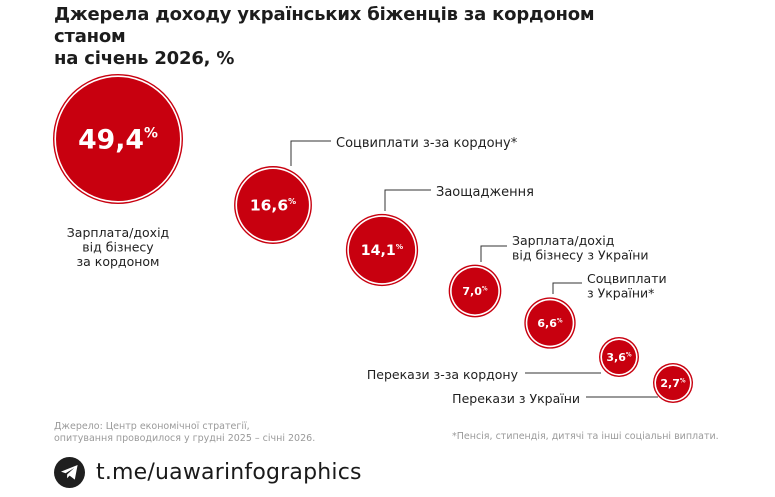 This screenshot has height=497, width=775. I want to click on bubble-value-number: 49,4, so click(111, 140).